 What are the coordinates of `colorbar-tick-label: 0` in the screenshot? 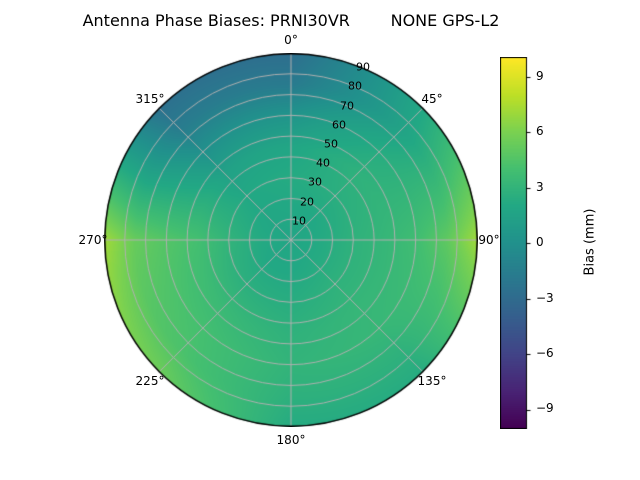 It's located at (540, 242).